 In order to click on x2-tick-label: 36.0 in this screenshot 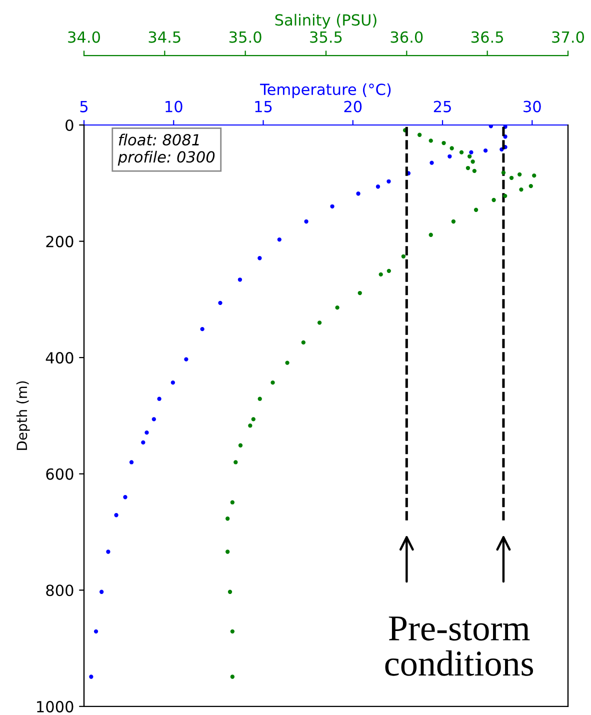, I will do `click(406, 37)`.